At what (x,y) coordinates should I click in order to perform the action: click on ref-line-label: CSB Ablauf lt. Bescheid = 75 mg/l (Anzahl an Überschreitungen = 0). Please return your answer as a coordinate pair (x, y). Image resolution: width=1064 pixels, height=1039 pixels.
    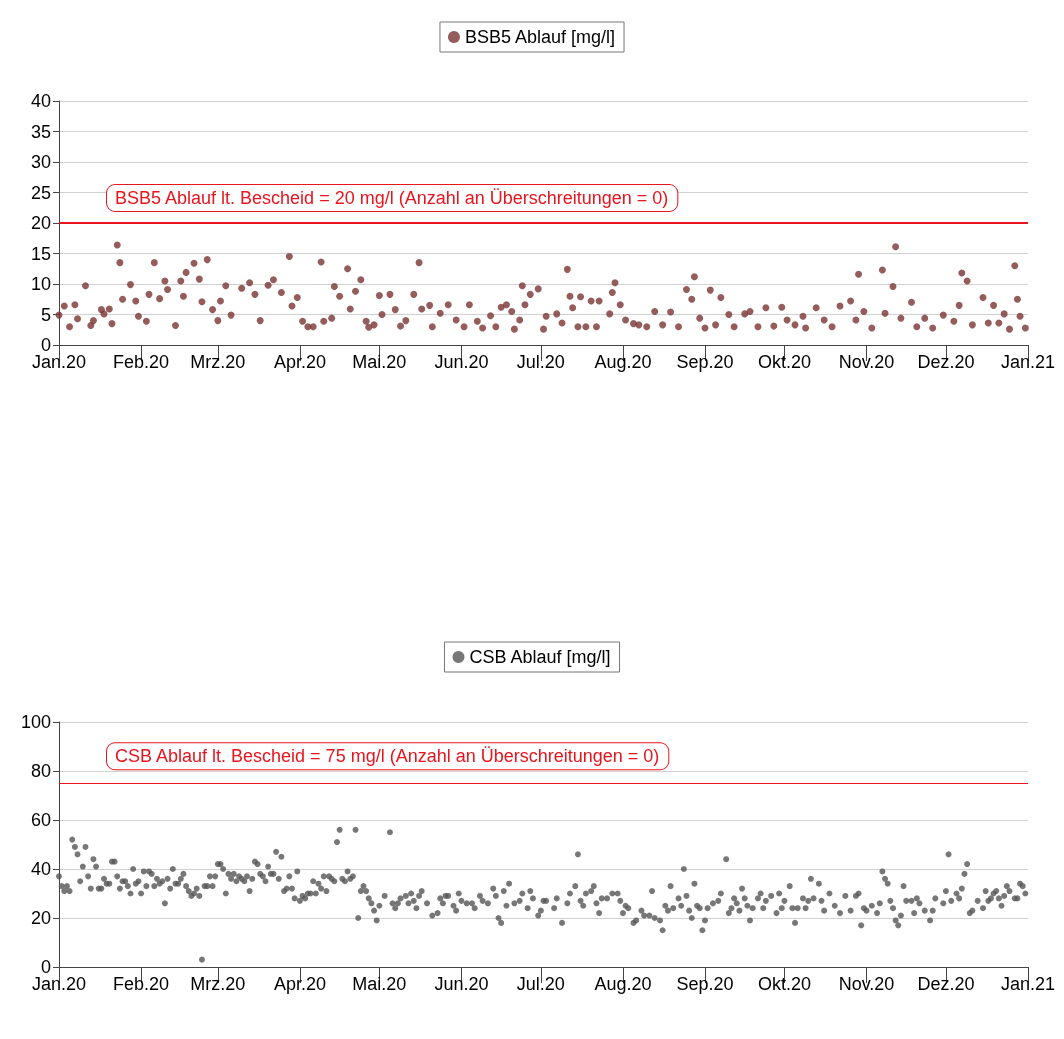
    Looking at the image, I should click on (387, 756).